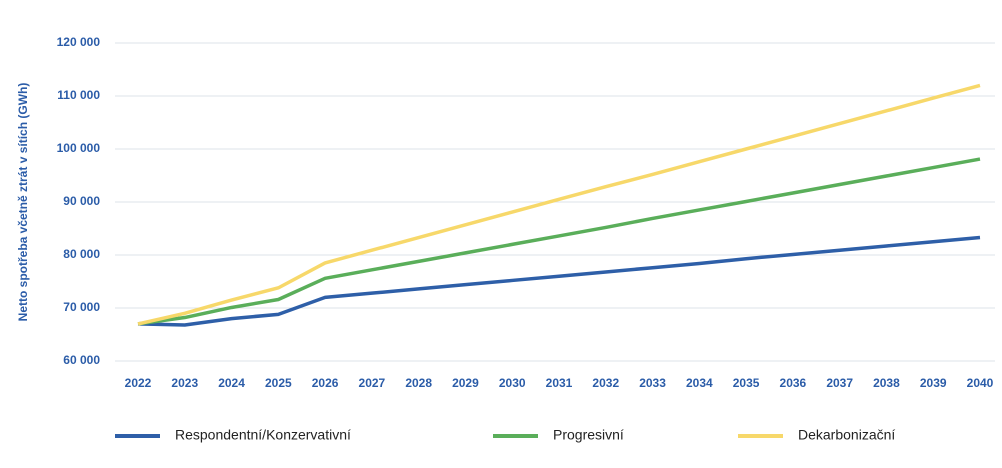 The width and height of the screenshot is (1002, 468). What do you see at coordinates (465, 383) in the screenshot?
I see `x-tick-label: 2029` at bounding box center [465, 383].